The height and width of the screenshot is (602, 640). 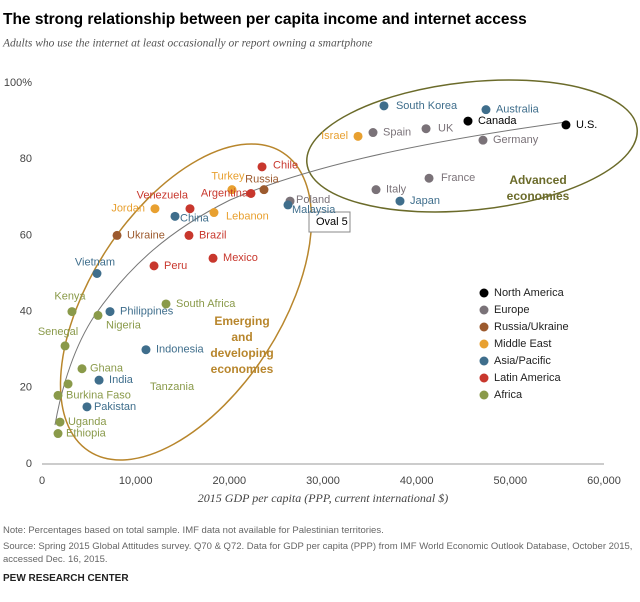 What do you see at coordinates (458, 178) in the screenshot?
I see `point-label: France` at bounding box center [458, 178].